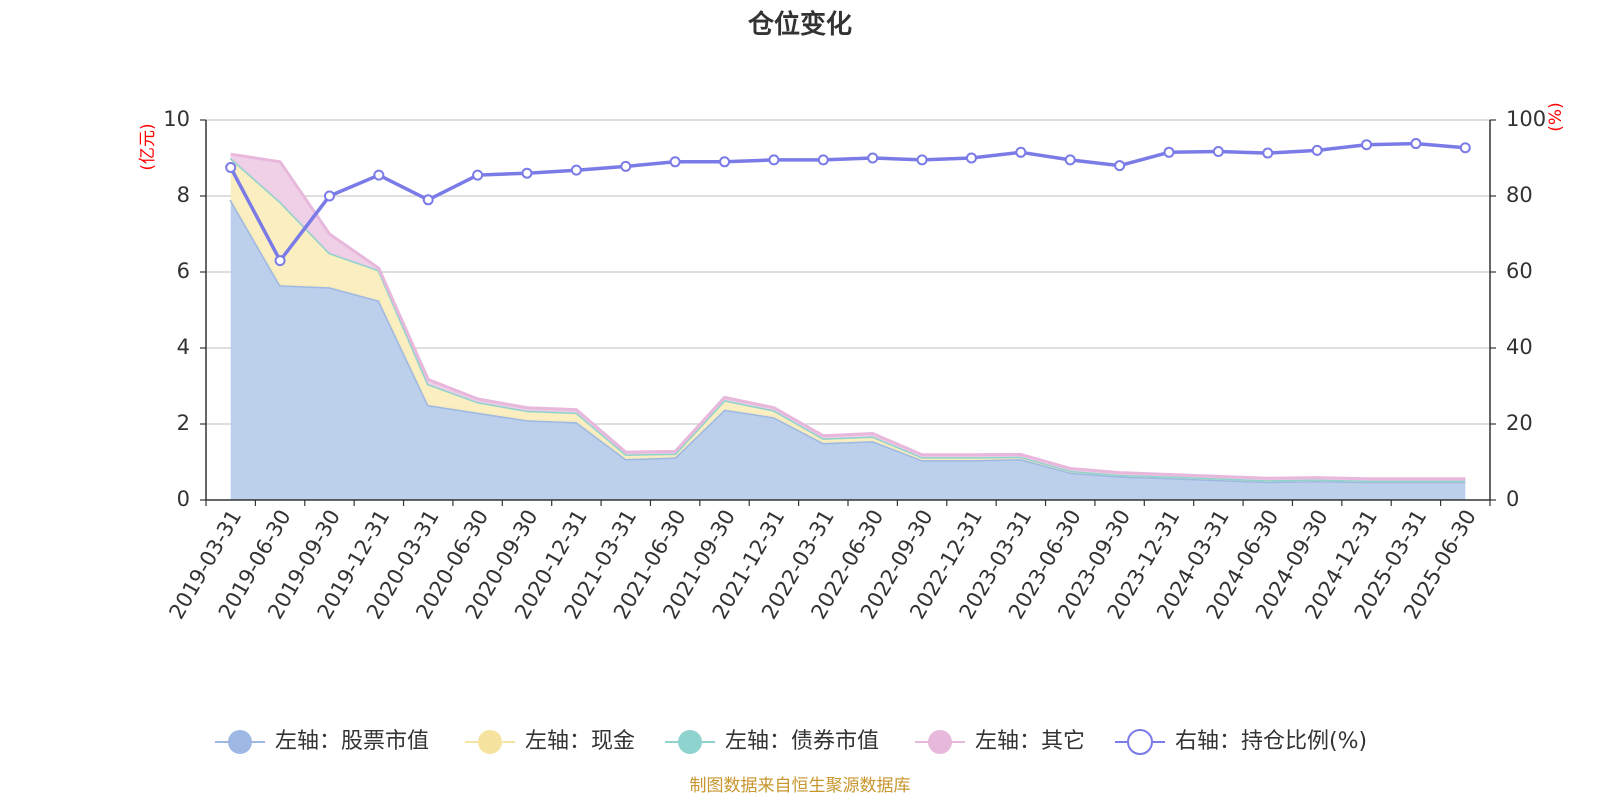 Image resolution: width=1600 pixels, height=800 pixels. What do you see at coordinates (1519, 423) in the screenshot?
I see `right-tick-label: 20` at bounding box center [1519, 423].